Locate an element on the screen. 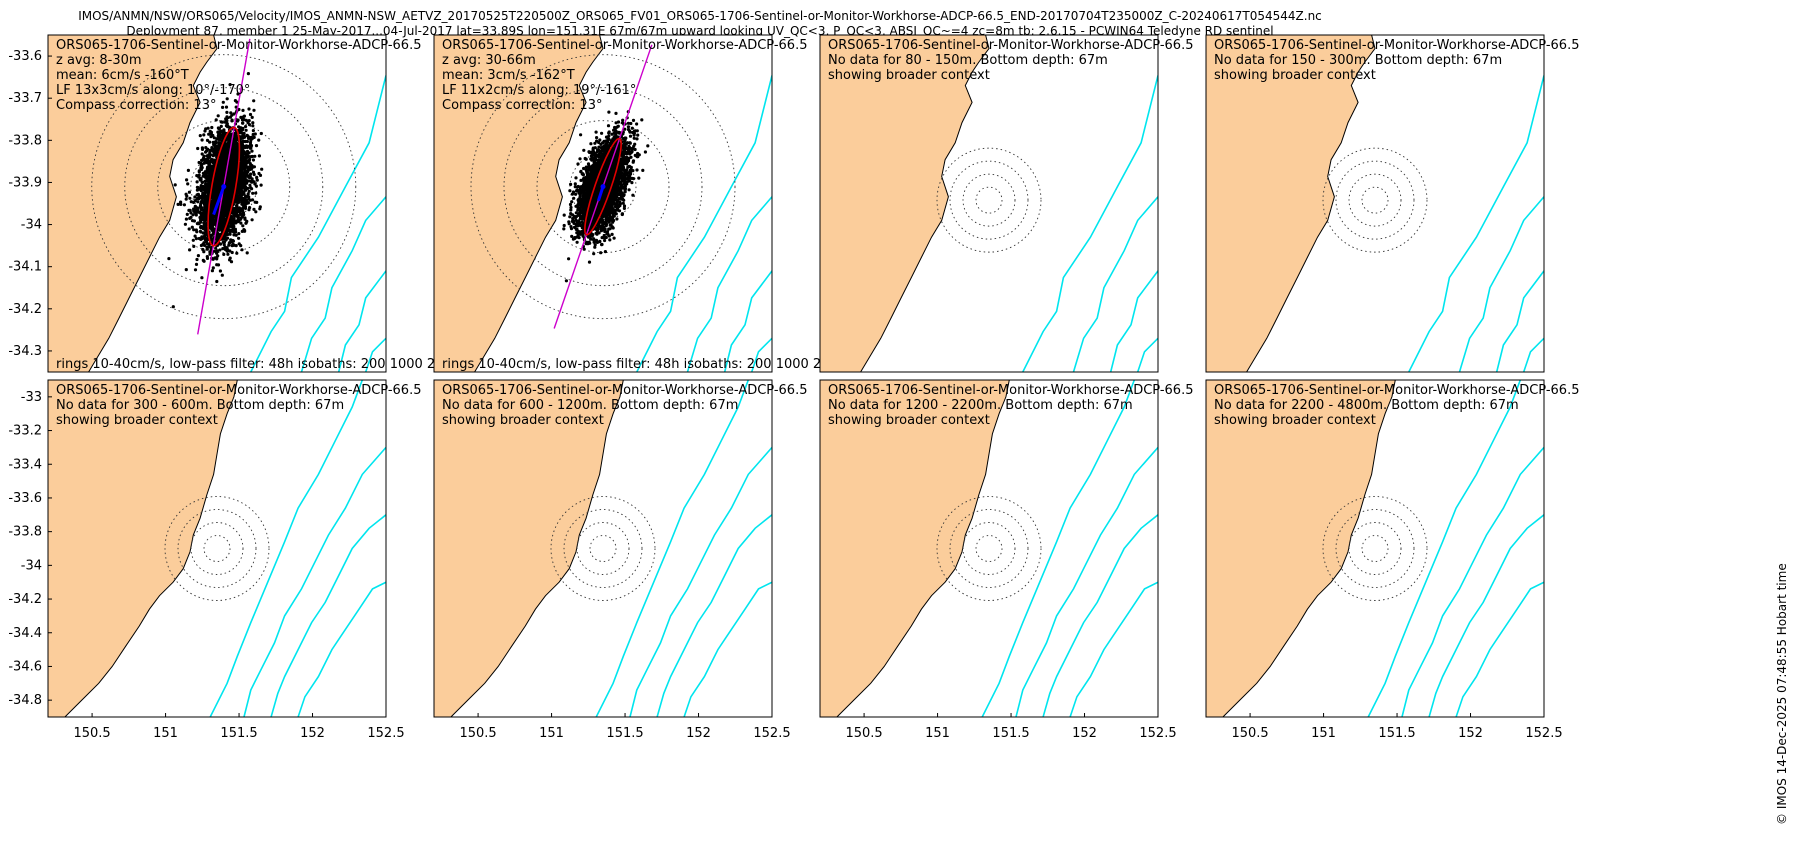  isobath-line is located at coordinates (361, 321).